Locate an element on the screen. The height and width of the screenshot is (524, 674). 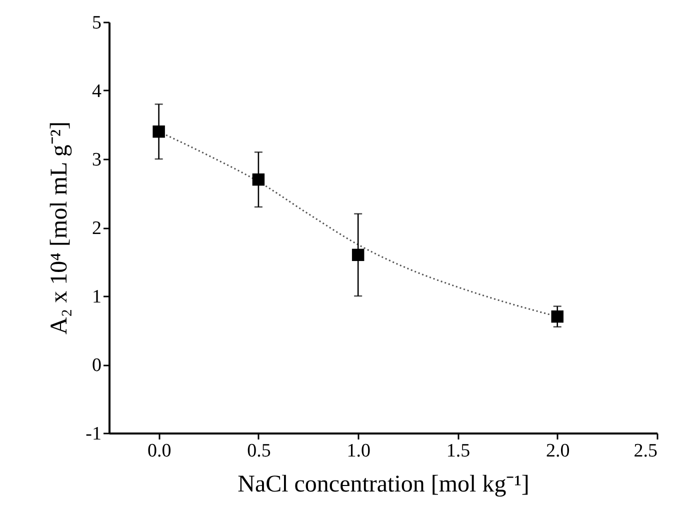
y-tick-label: -1 is located at coordinates (94, 434).